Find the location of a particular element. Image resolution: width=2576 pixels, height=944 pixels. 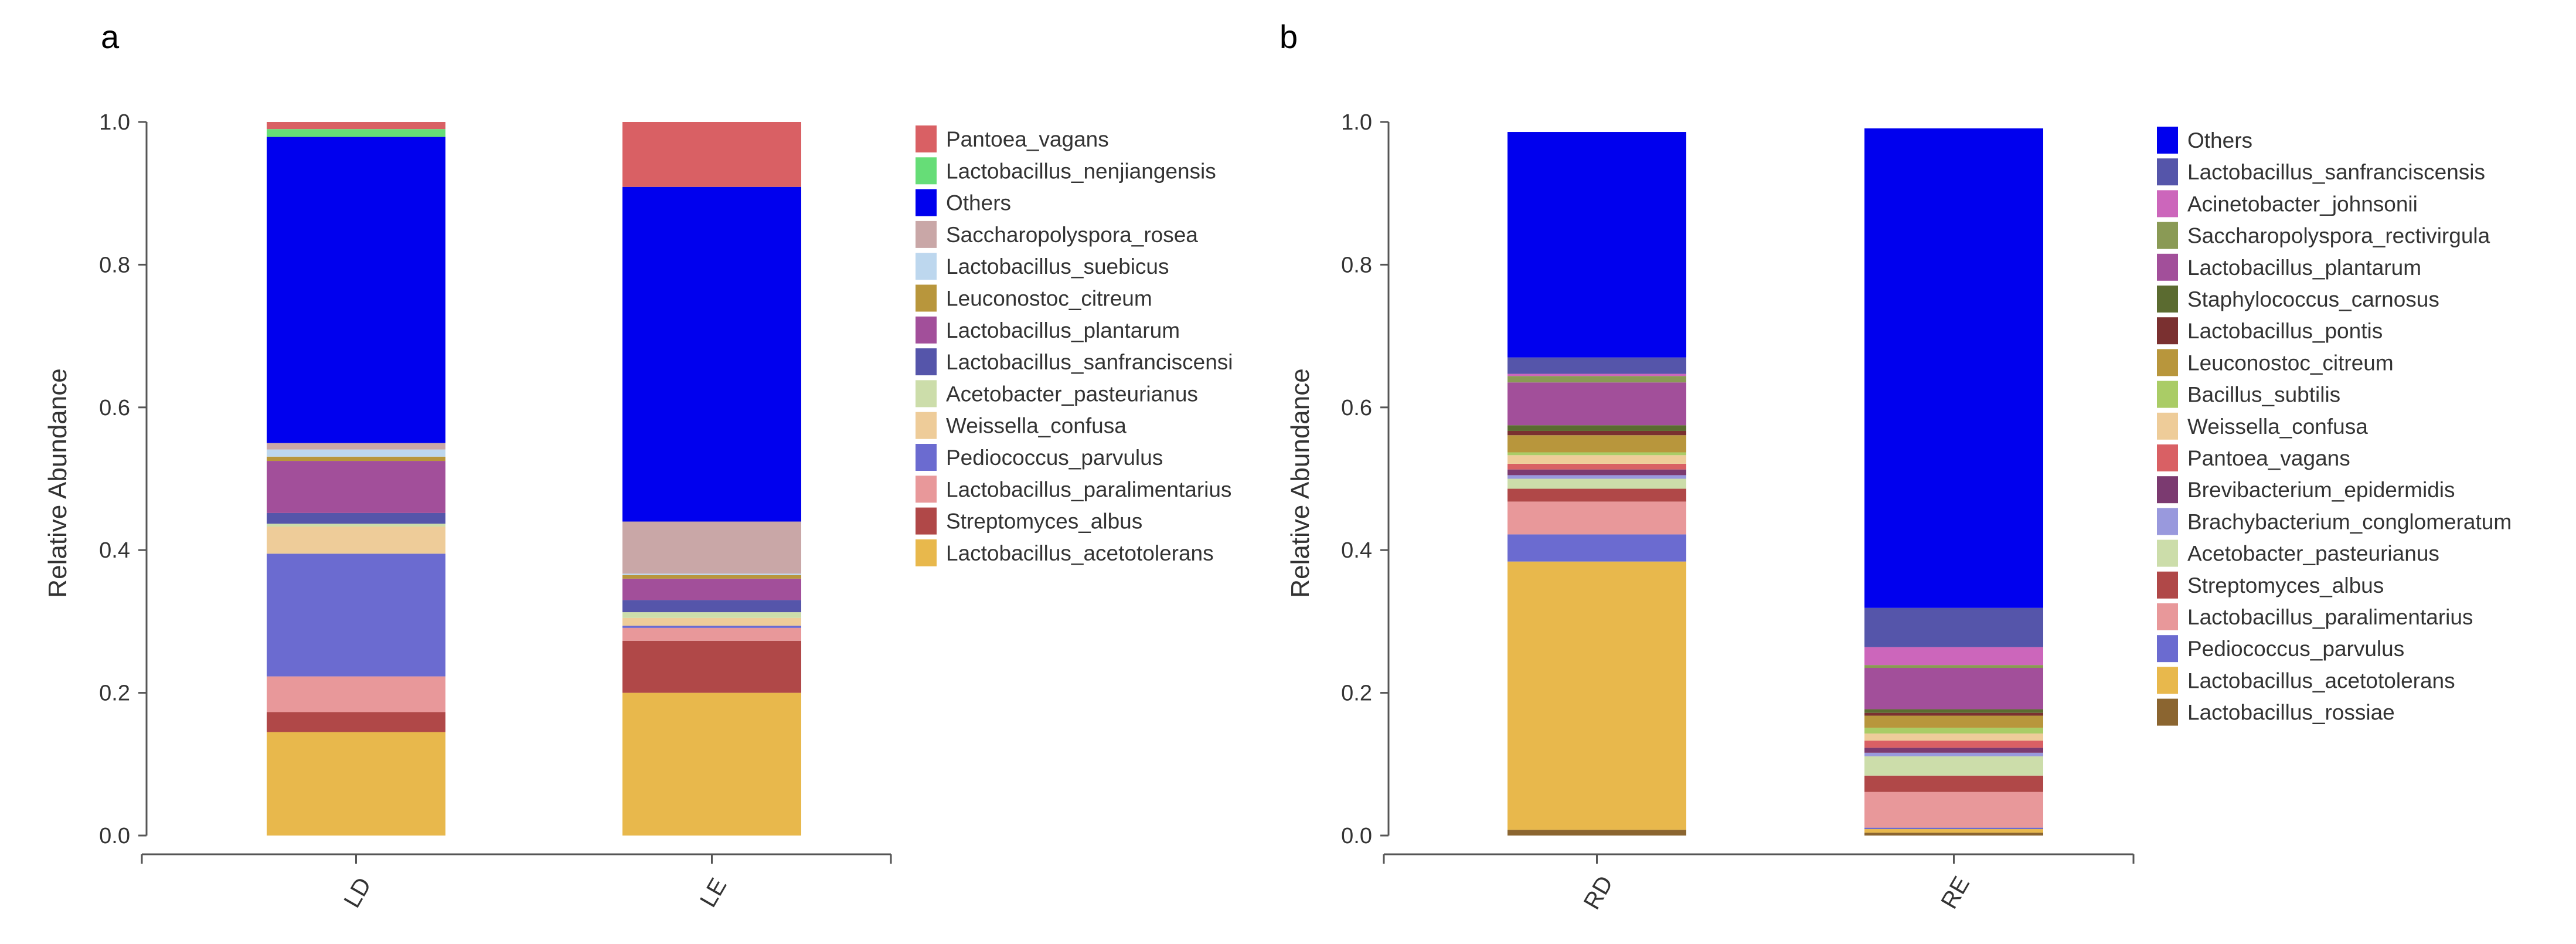

legend-label: Saccharopolyspora_rosea is located at coordinates (1072, 235).